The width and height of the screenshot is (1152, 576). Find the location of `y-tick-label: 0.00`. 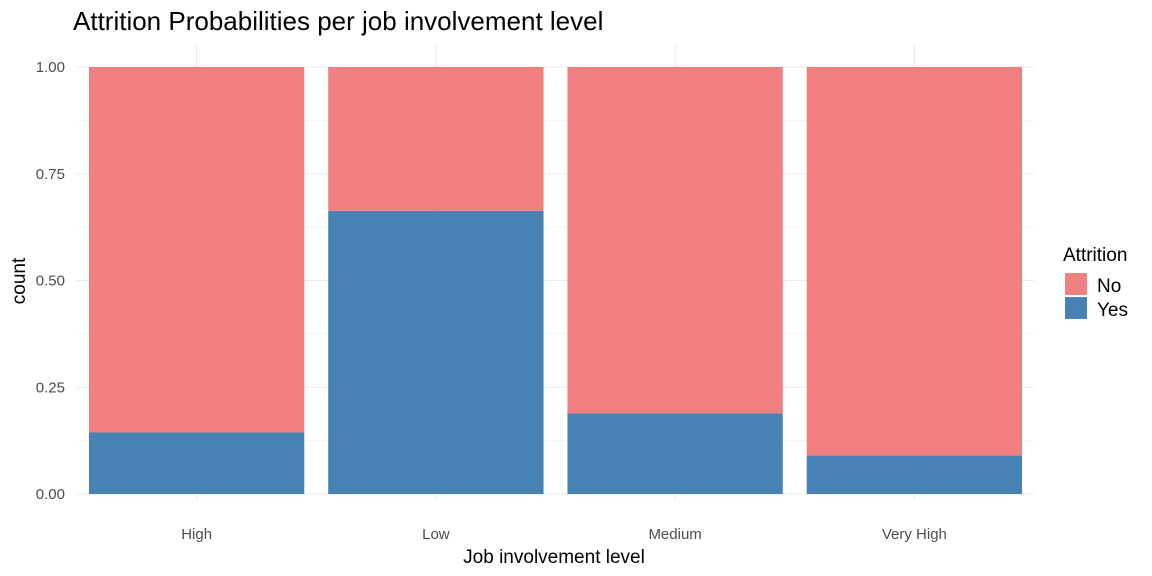

y-tick-label: 0.00 is located at coordinates (50, 494).